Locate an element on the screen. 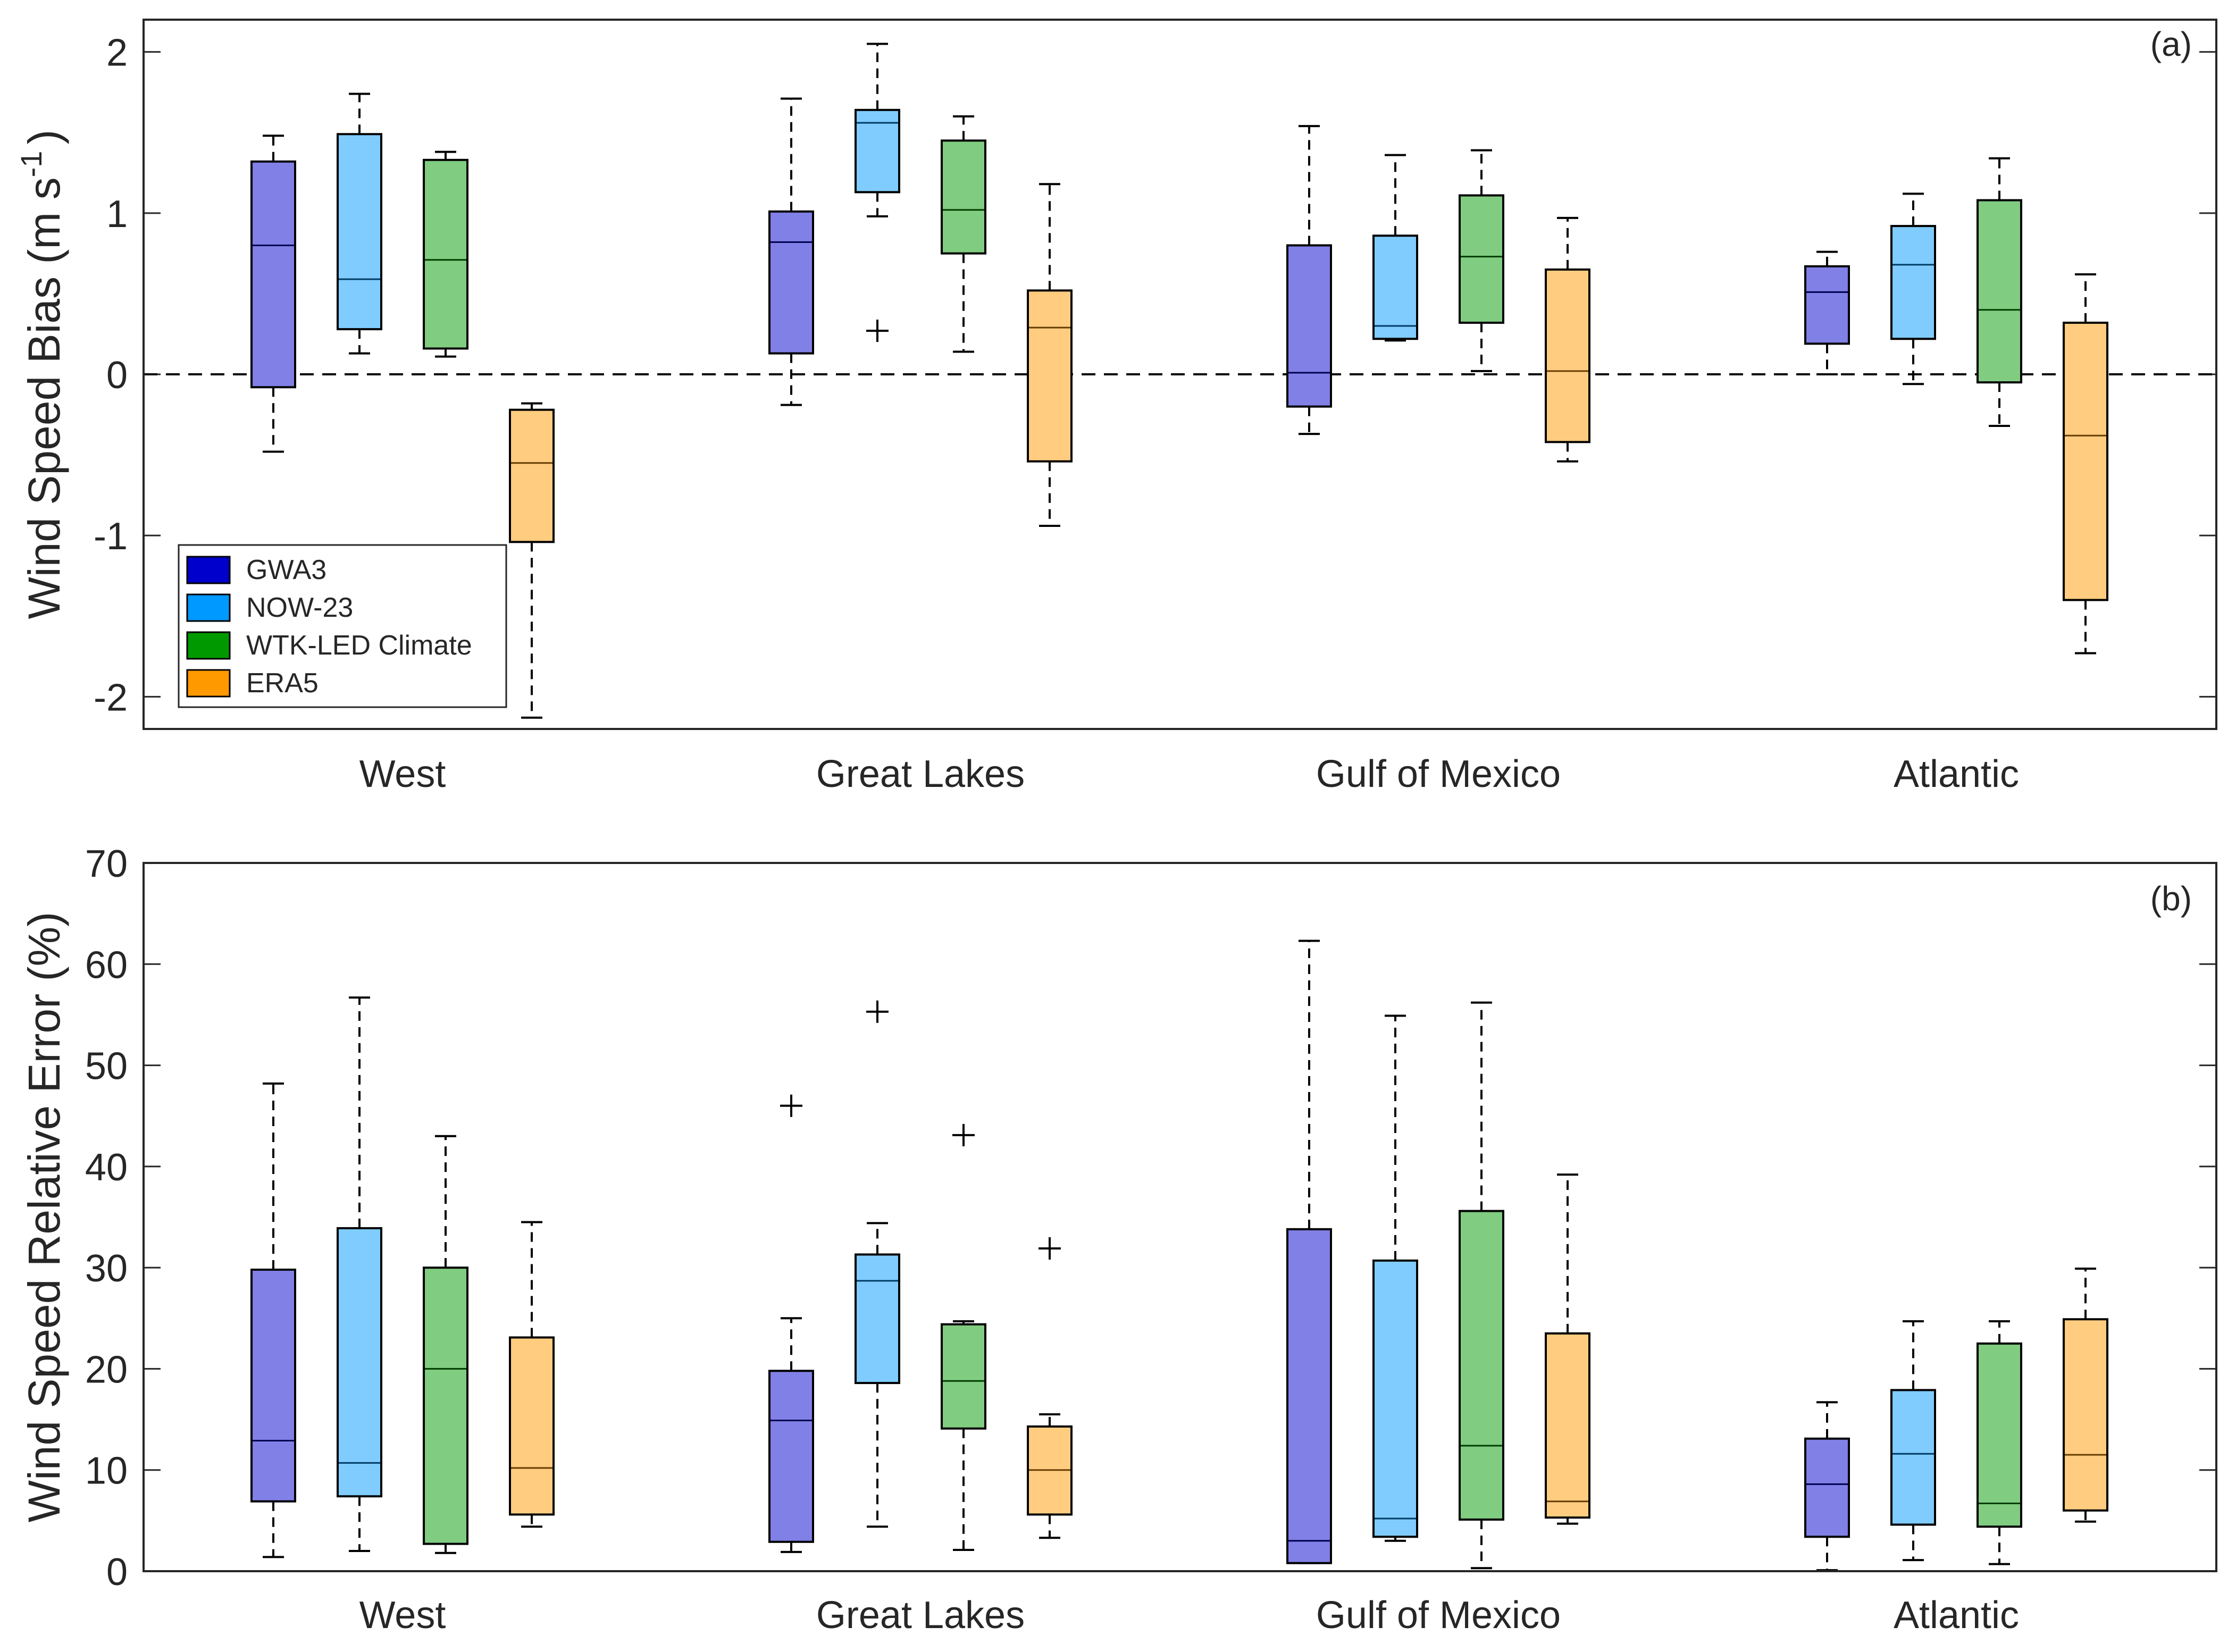 The width and height of the screenshot is (2236, 1652). y-axis-label: Wind Speed Relative Error (%) is located at coordinates (44, 1217).